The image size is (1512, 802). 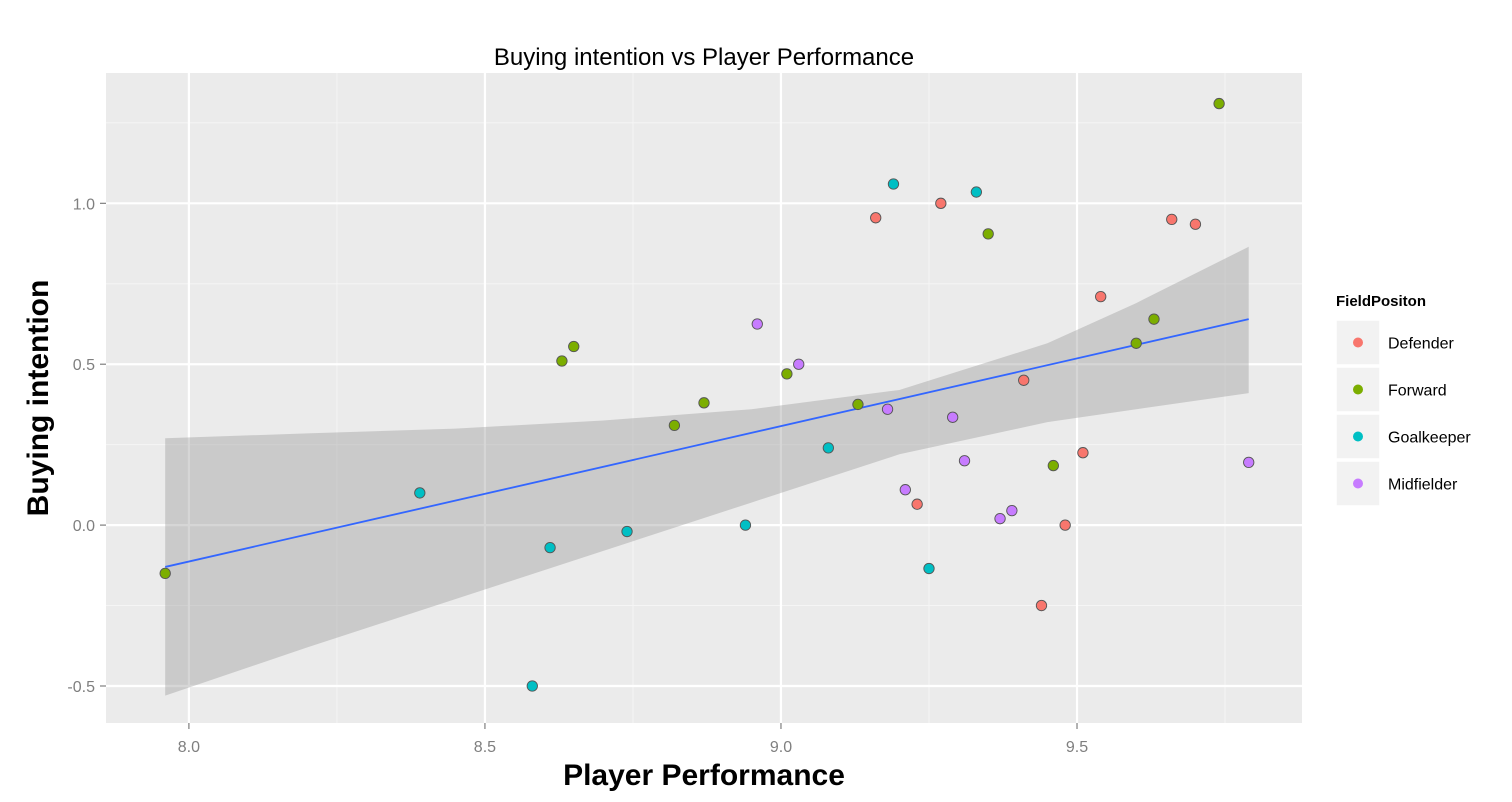 I want to click on x-axis-title: Player Performance, so click(x=704, y=775).